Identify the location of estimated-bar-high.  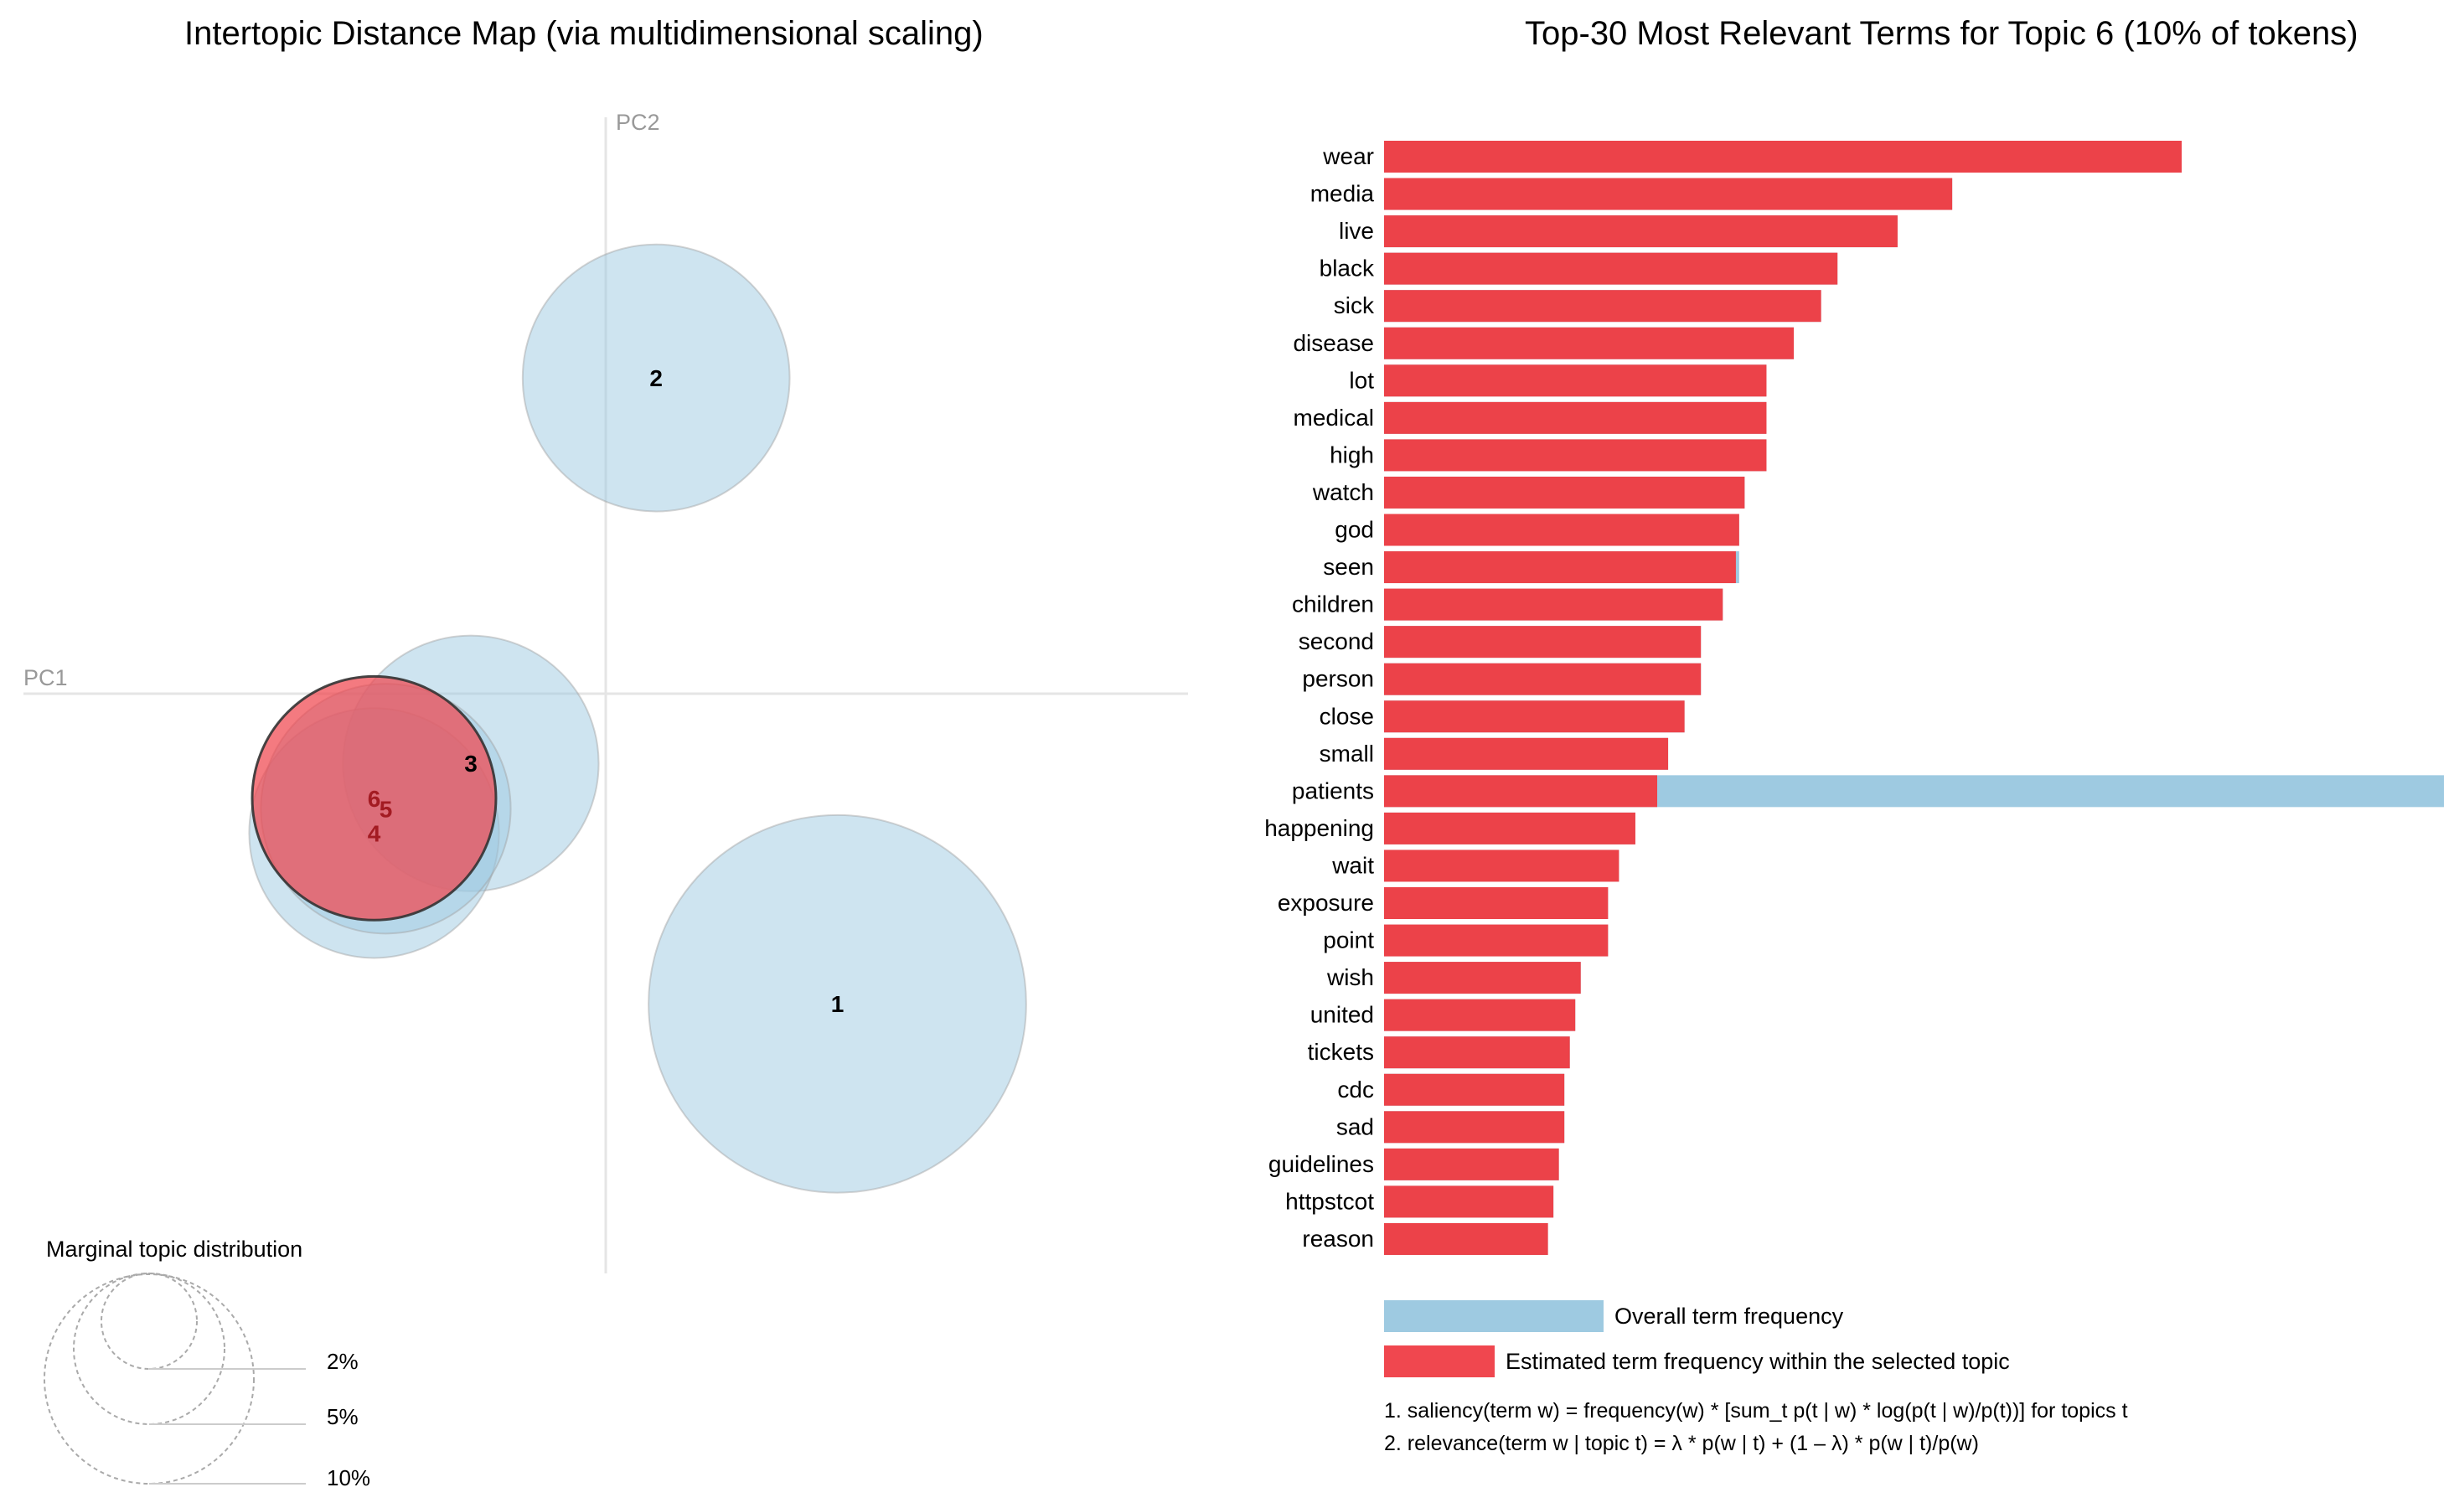
(1576, 455).